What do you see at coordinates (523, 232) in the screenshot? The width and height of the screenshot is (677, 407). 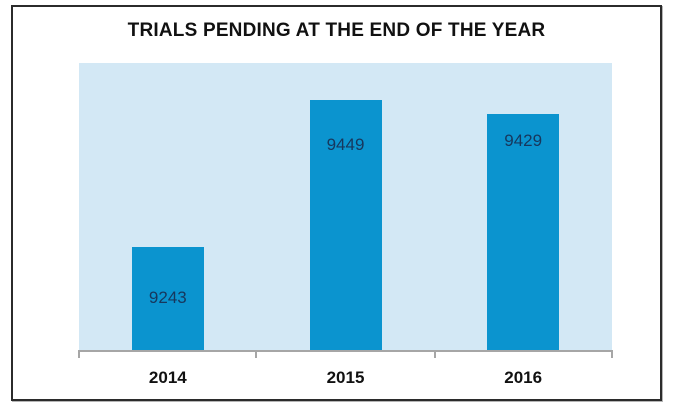 I see `bar-2016: 9429` at bounding box center [523, 232].